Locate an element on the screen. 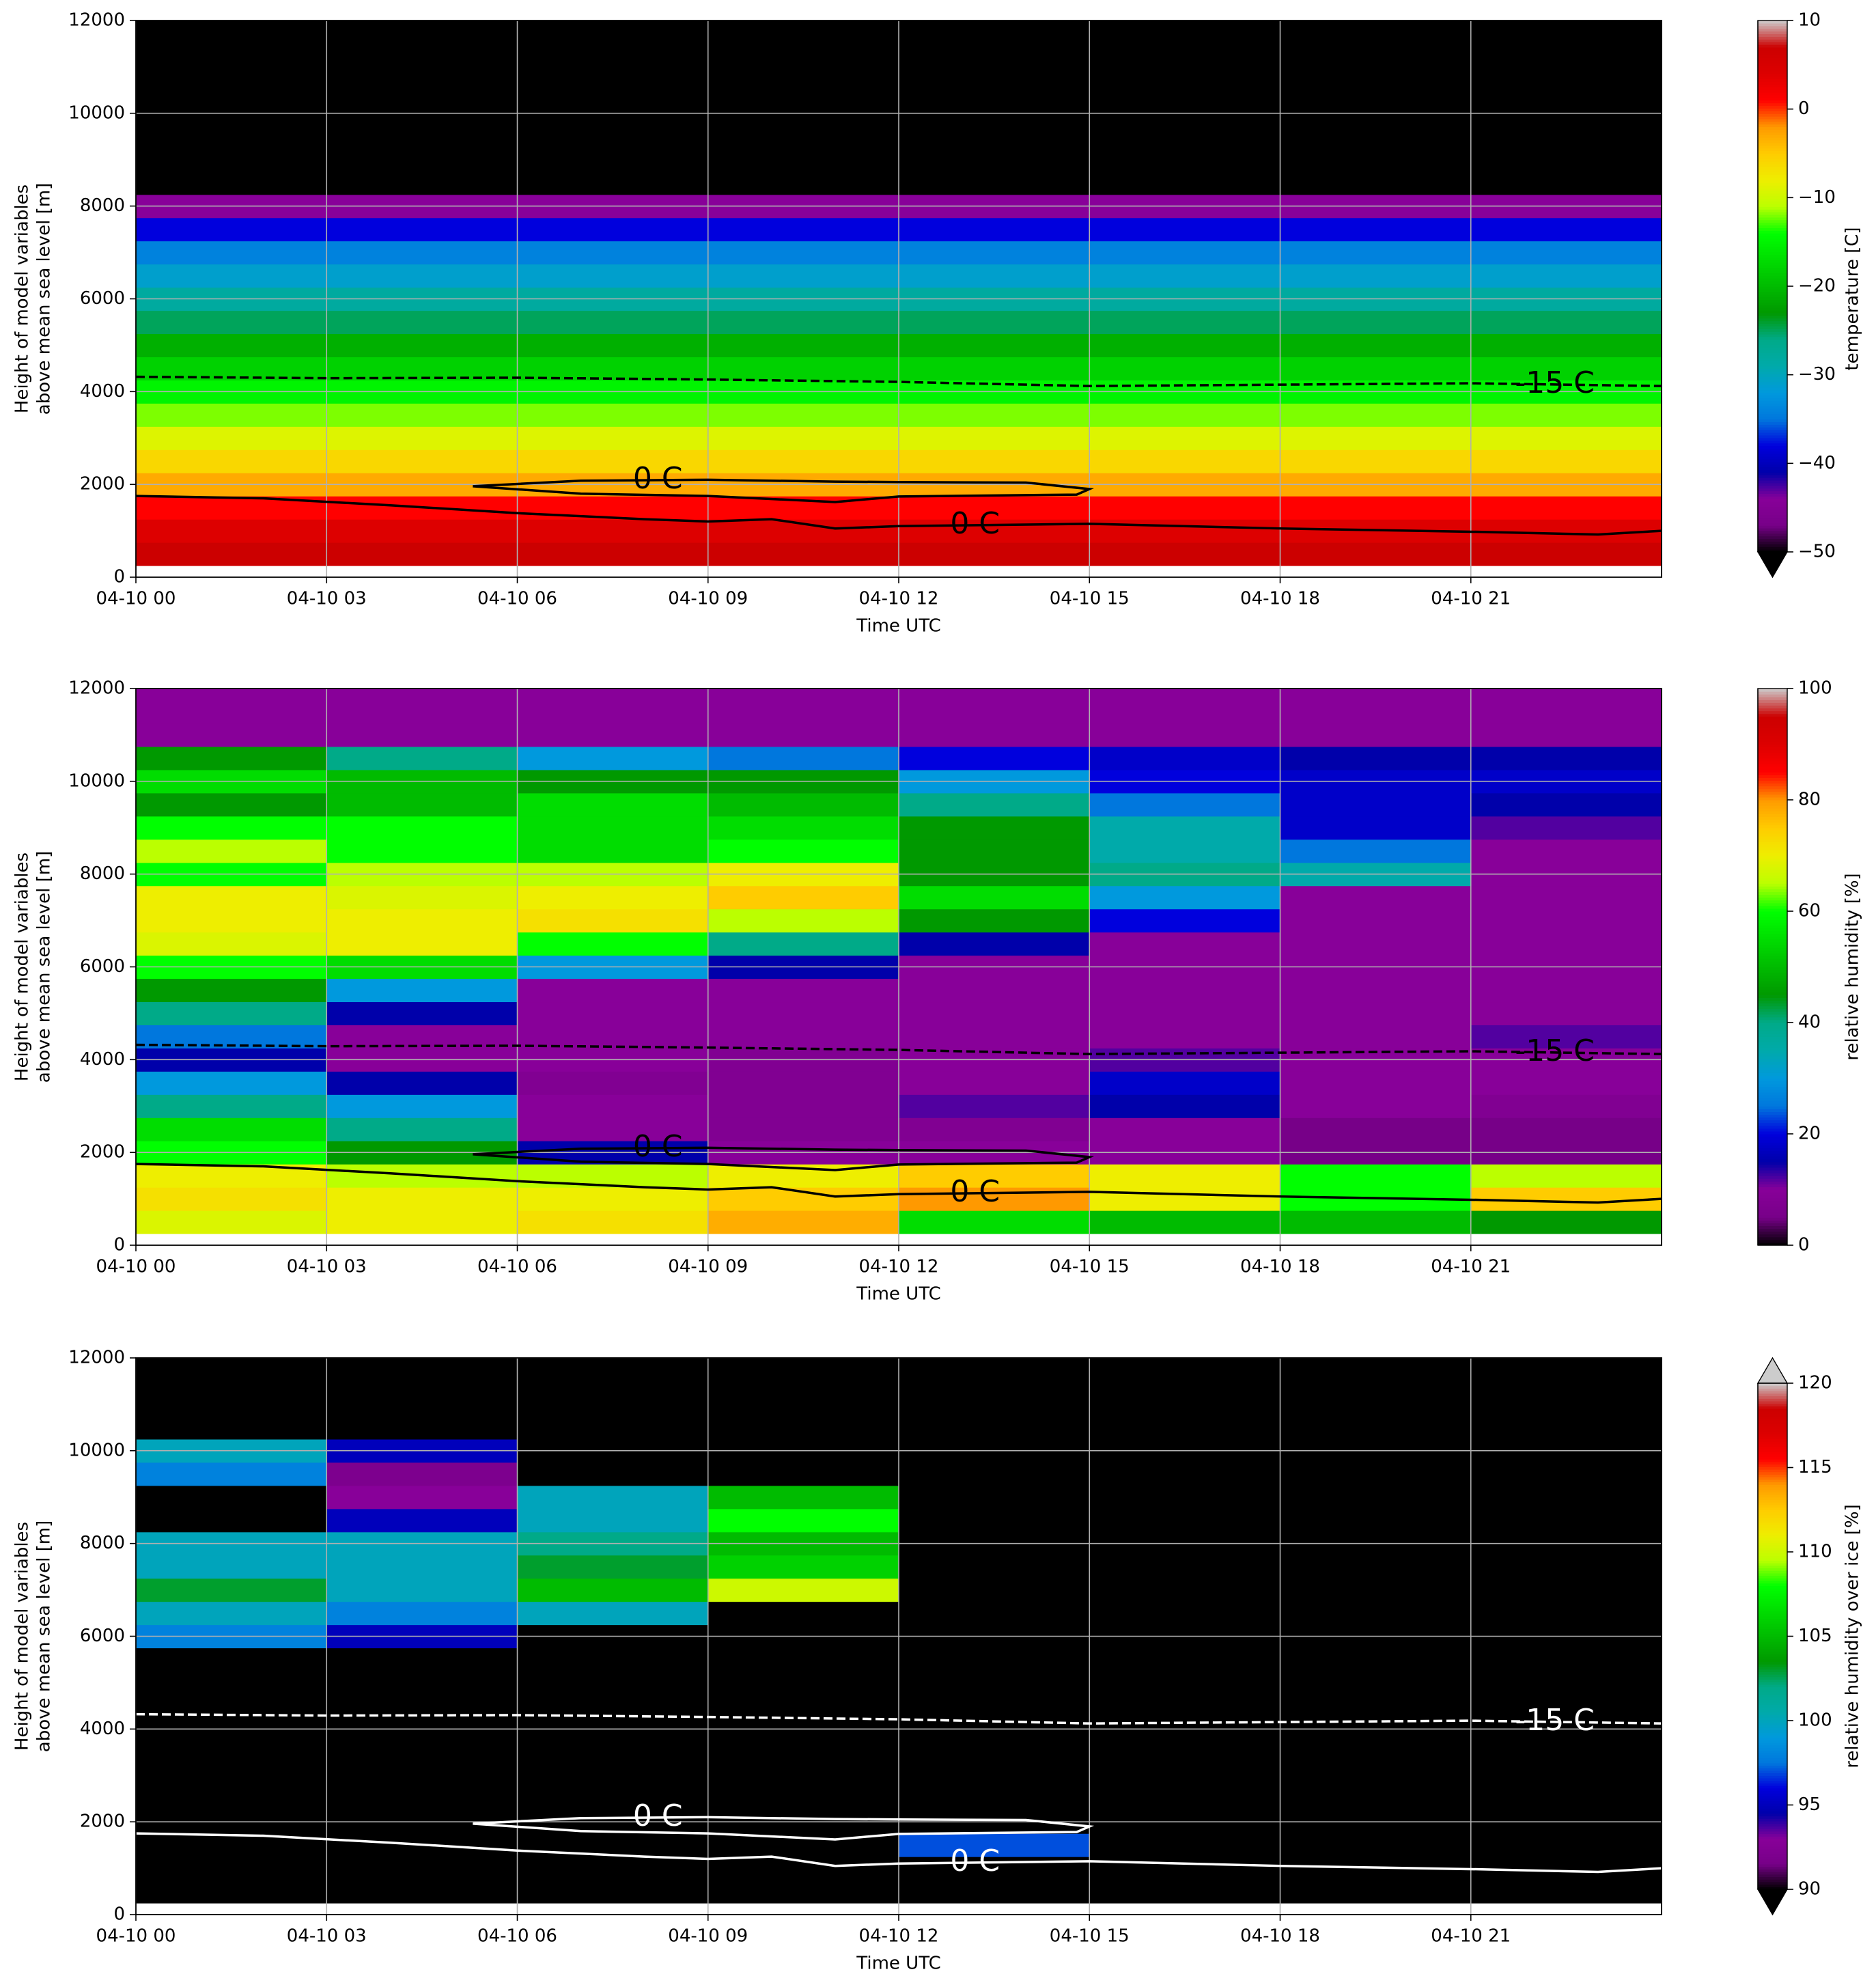 This screenshot has height=1987, width=1876. x-tick-label: 04-10 15 is located at coordinates (1090, 1937).